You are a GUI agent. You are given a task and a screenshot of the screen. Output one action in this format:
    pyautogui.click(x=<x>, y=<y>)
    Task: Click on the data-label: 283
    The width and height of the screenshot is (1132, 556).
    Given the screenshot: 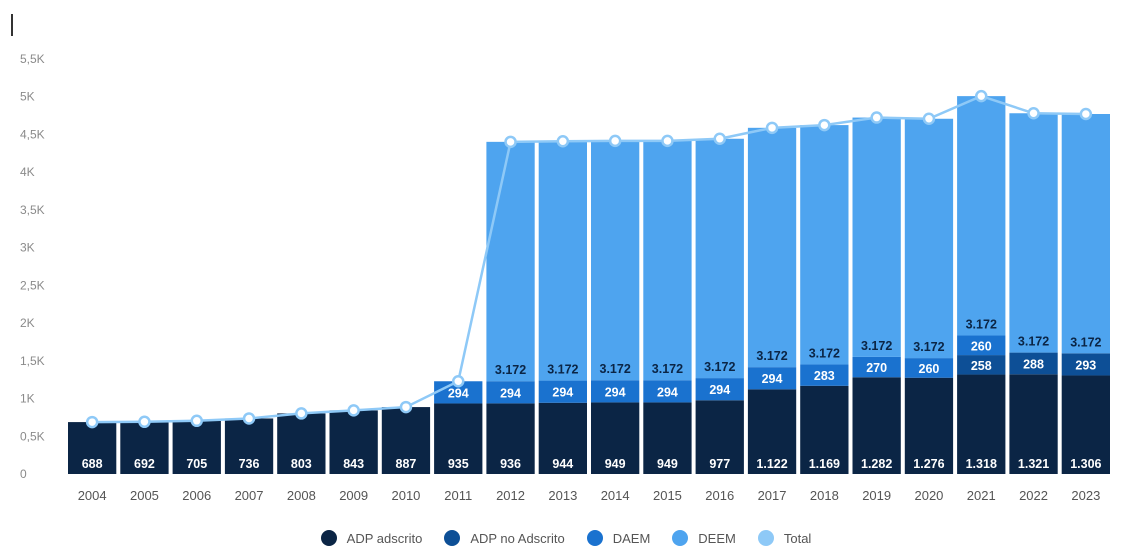 What is the action you would take?
    pyautogui.click(x=824, y=376)
    